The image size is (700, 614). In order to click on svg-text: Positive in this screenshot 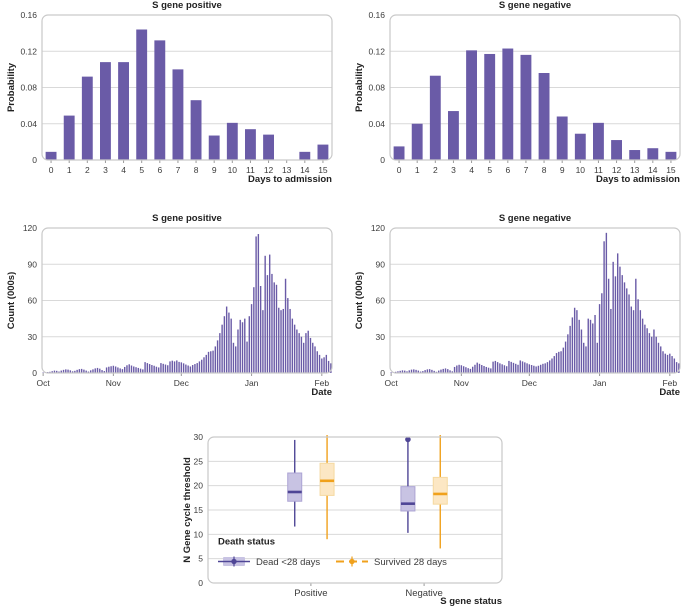, I will do `click(310, 593)`.